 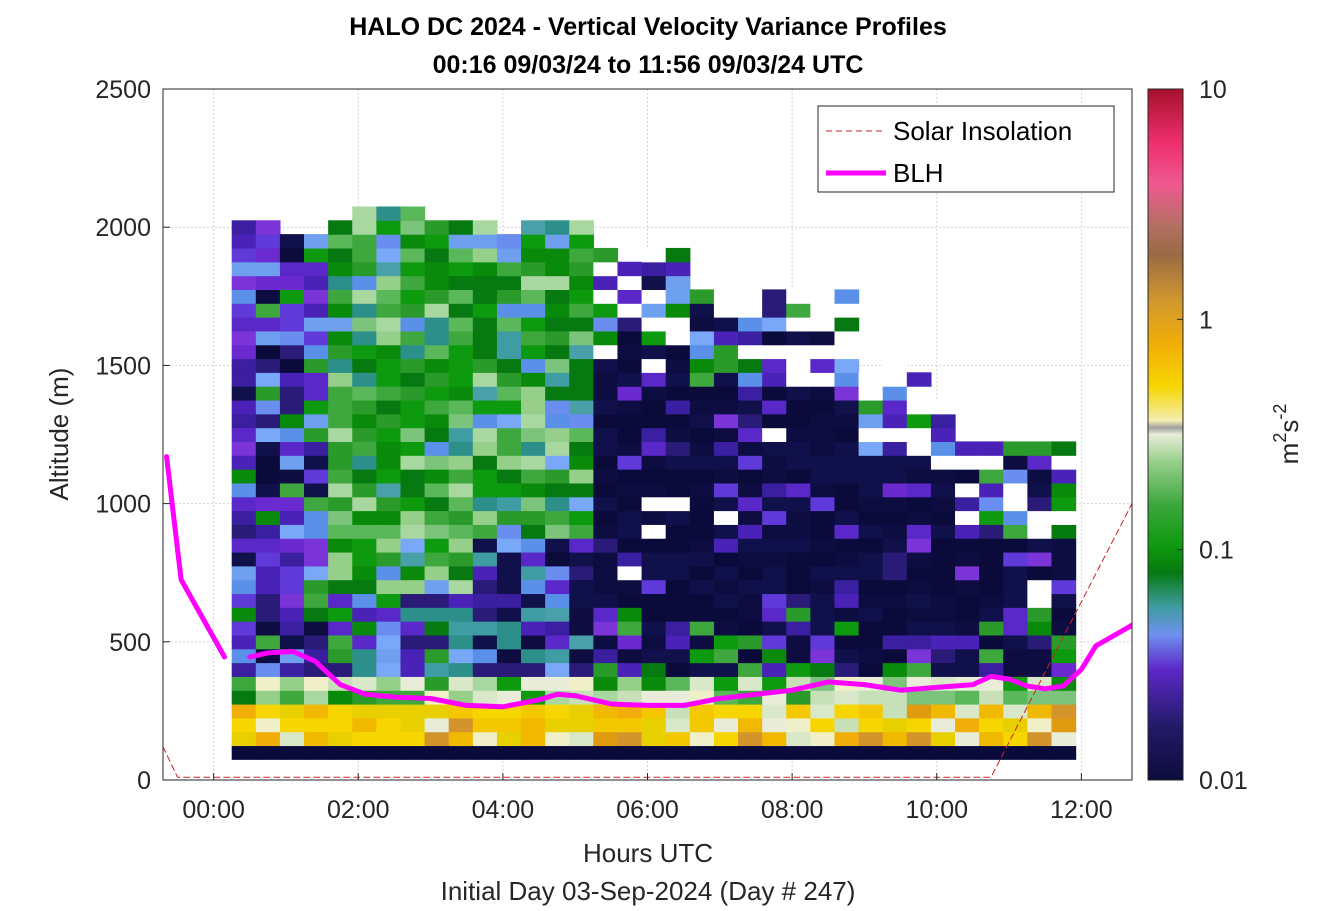 I want to click on legend-box, so click(x=966, y=149).